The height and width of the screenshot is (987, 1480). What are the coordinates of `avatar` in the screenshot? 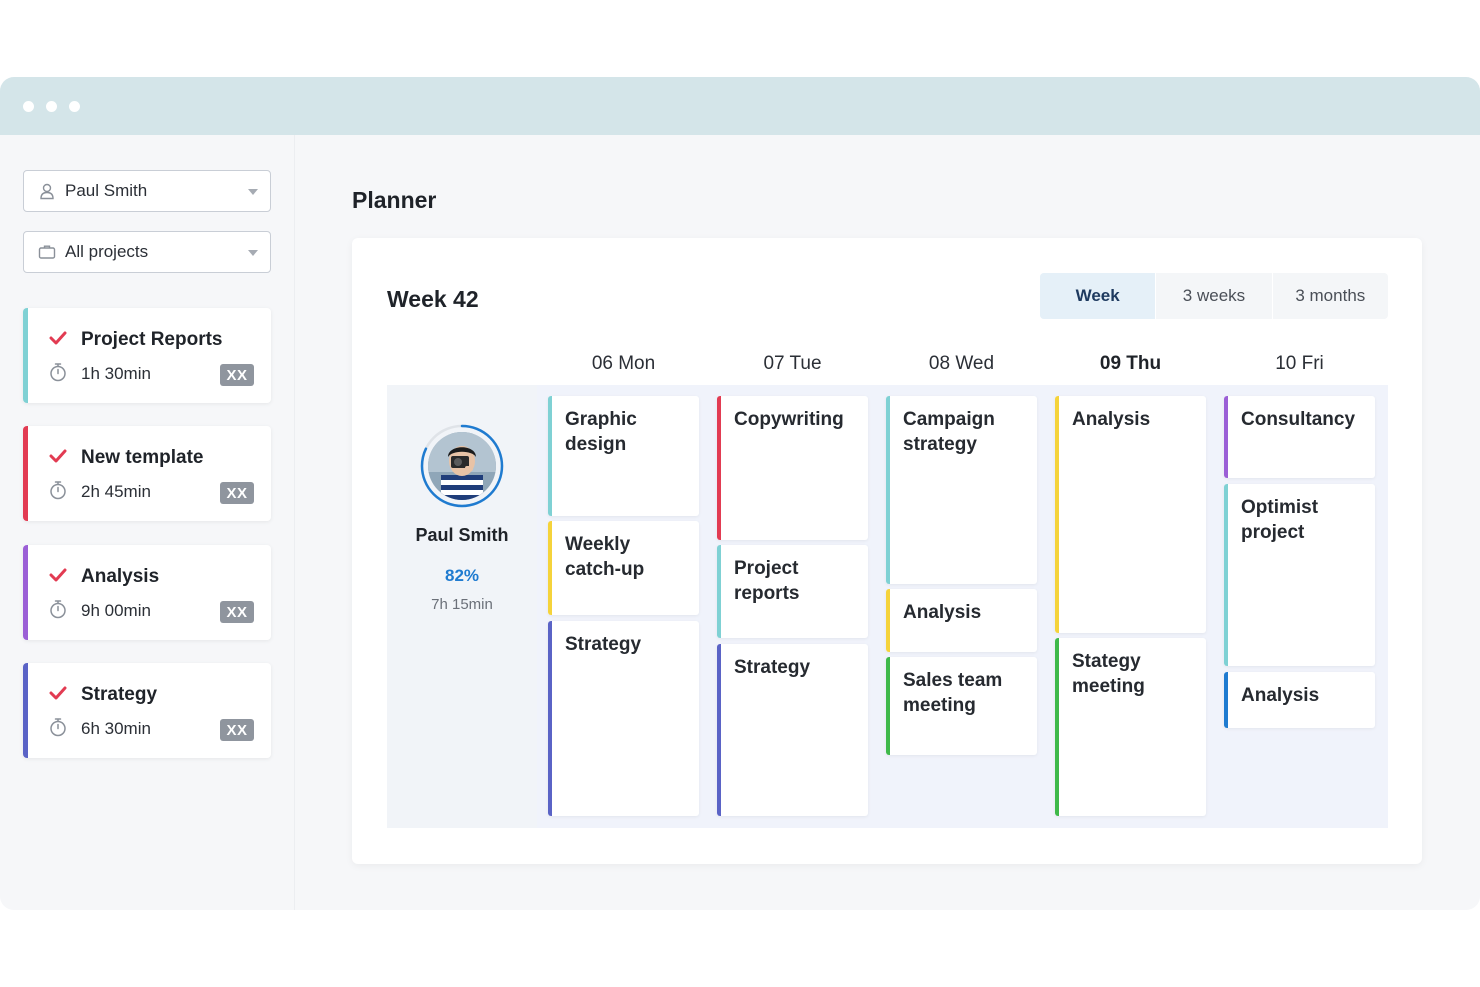 It's located at (462, 466).